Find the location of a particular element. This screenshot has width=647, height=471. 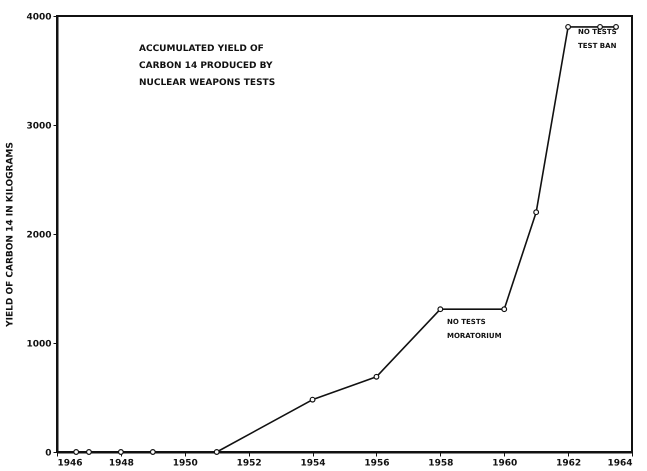

x-tick-label: 1948 is located at coordinates (121, 463).